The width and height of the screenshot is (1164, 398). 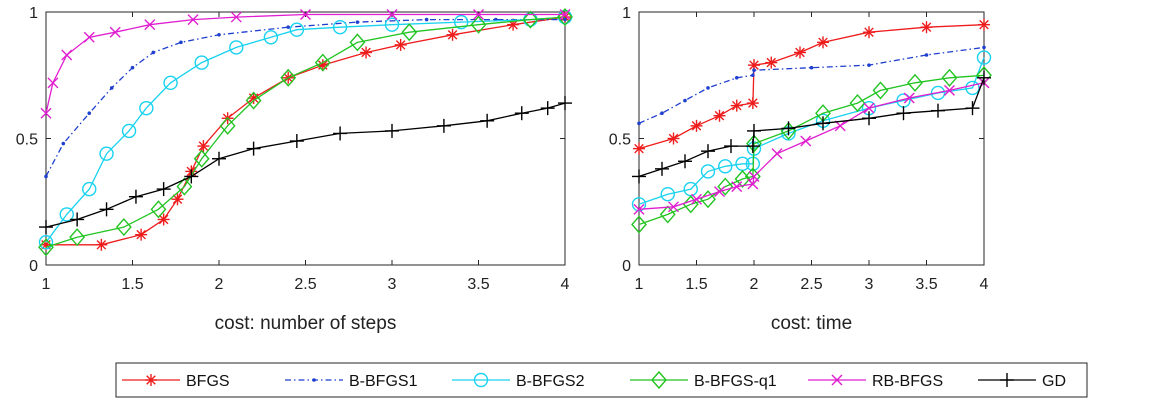 What do you see at coordinates (926, 284) in the screenshot?
I see `x-tick-label: 3.5` at bounding box center [926, 284].